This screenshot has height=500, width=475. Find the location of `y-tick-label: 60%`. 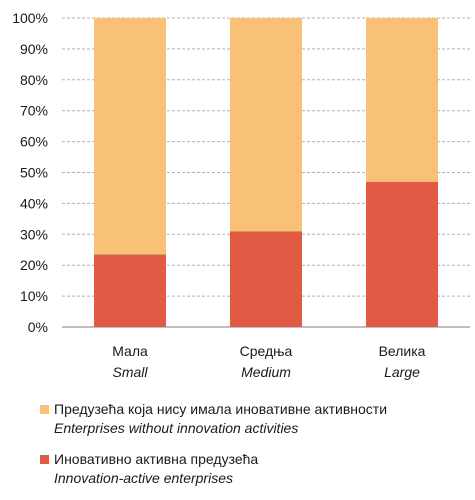

y-tick-label: 60% is located at coordinates (34, 142).